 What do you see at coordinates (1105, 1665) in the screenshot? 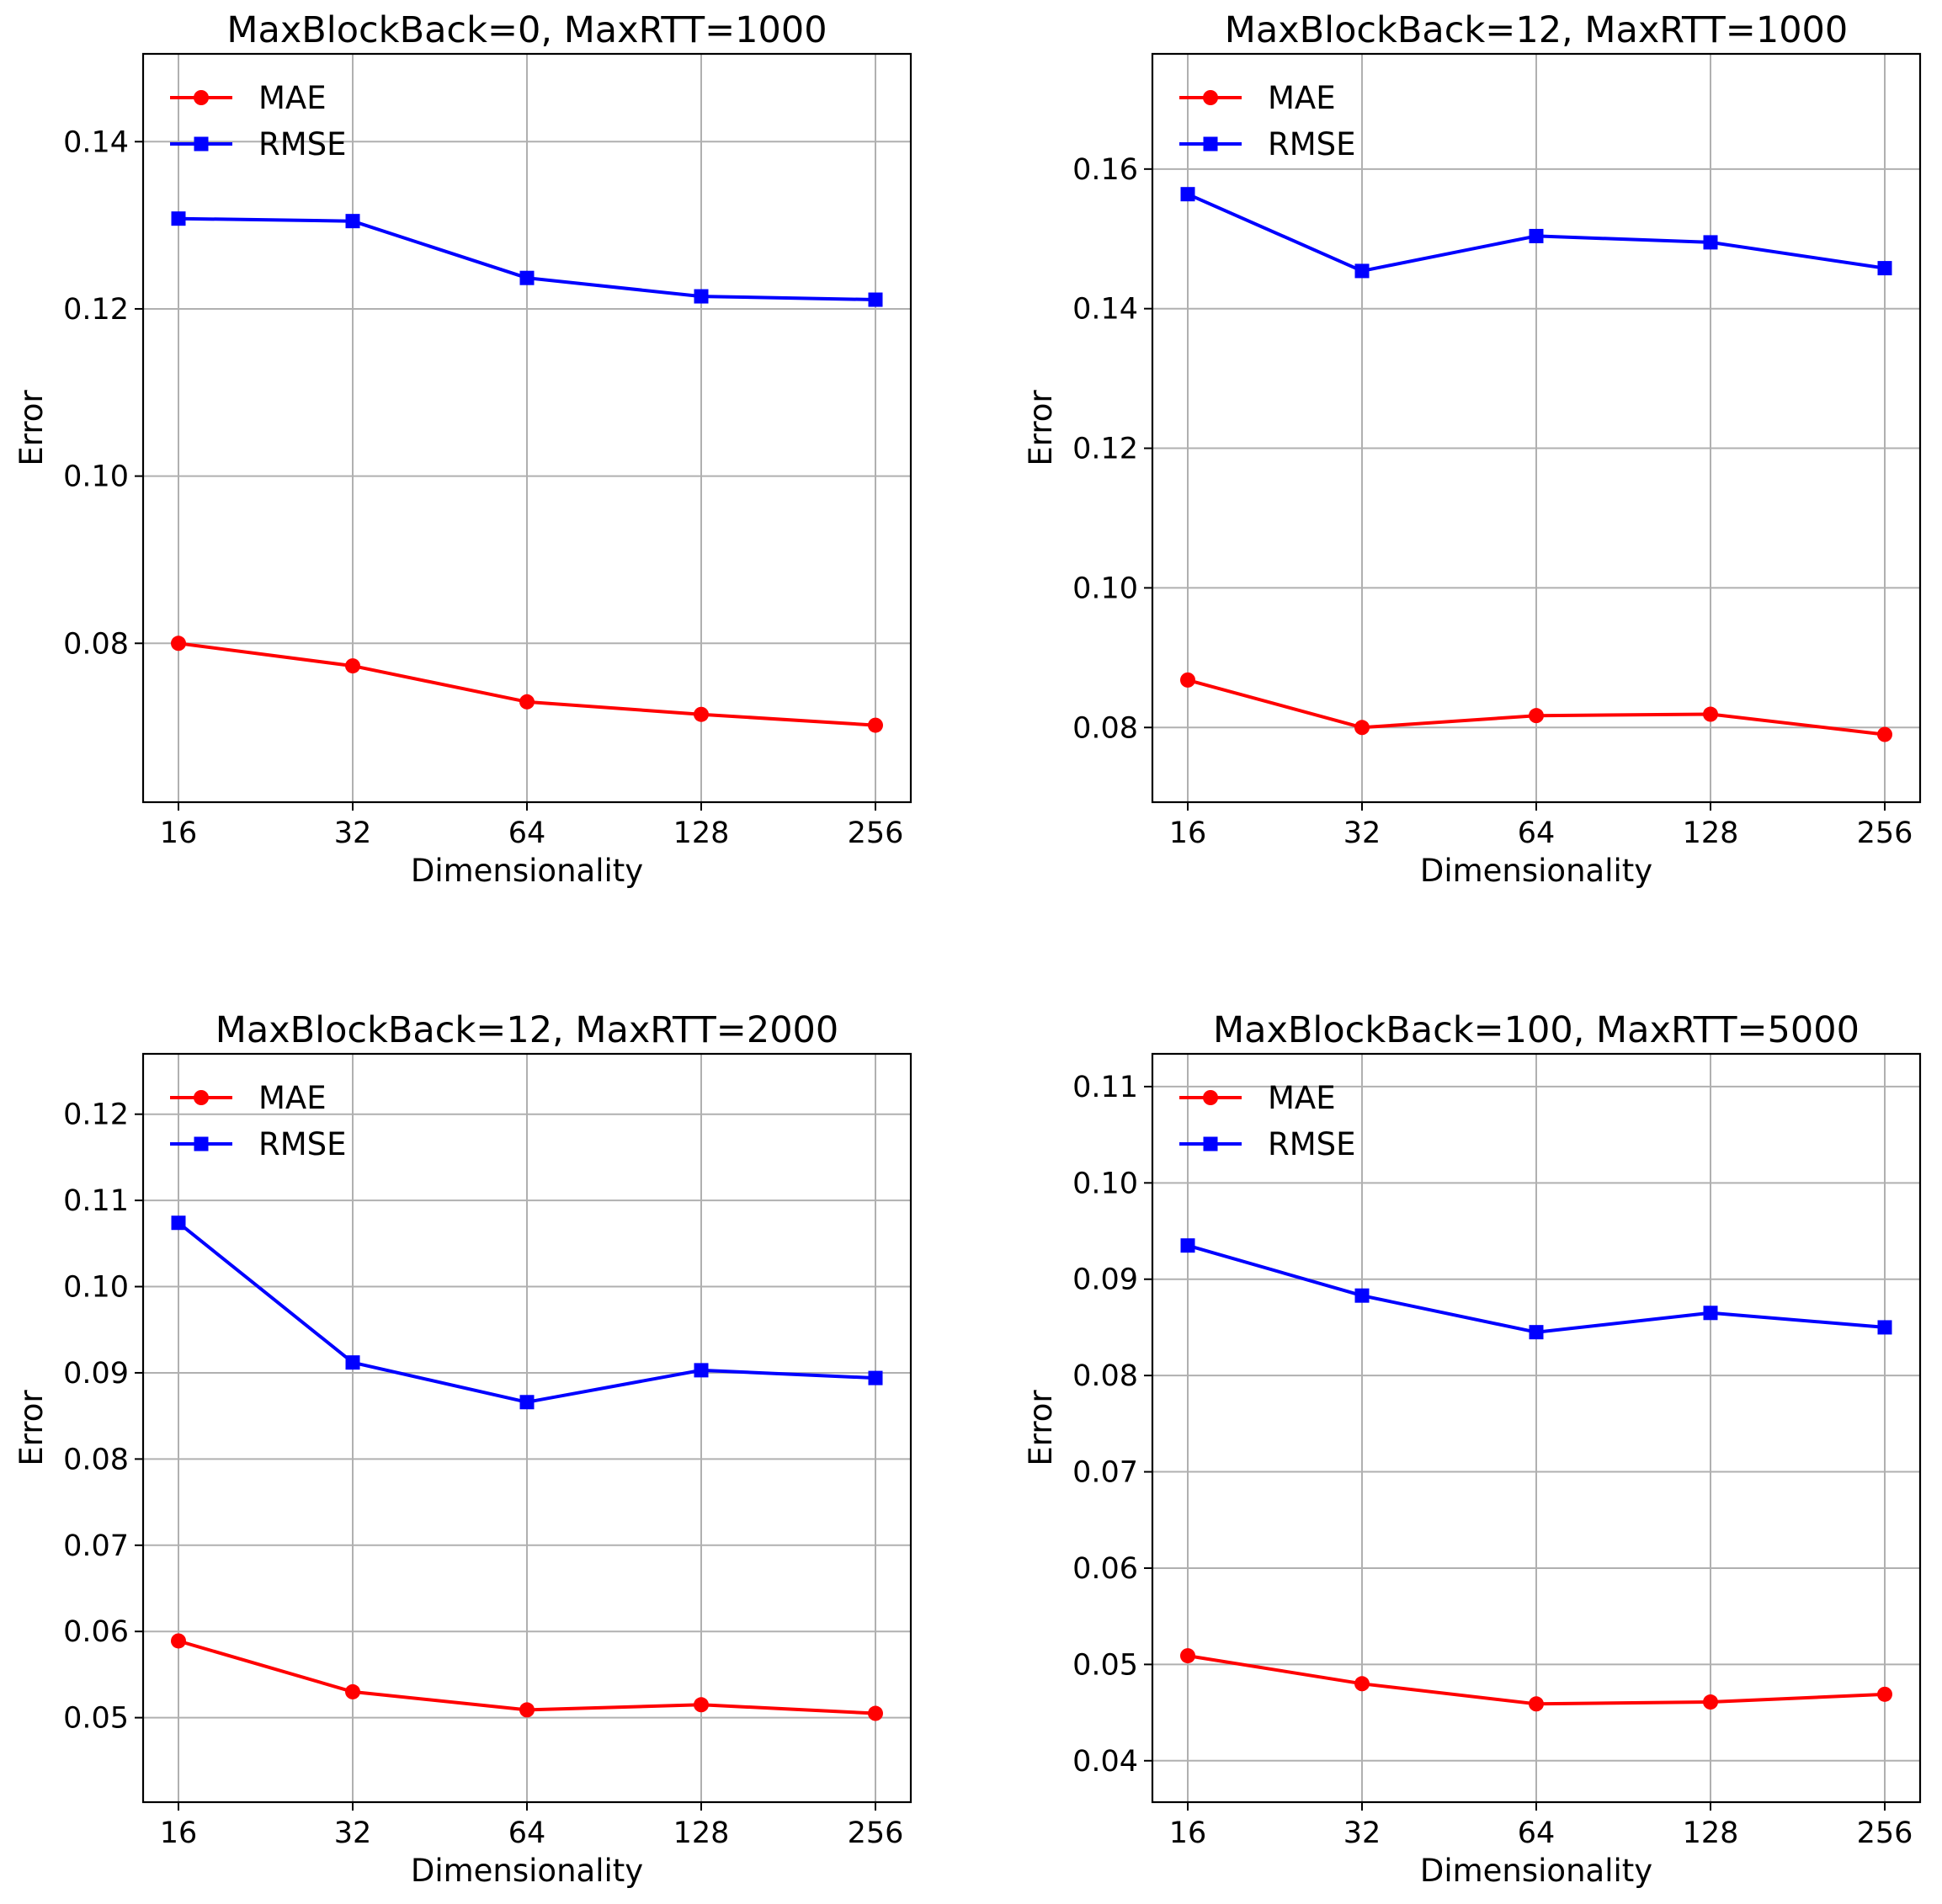
I see `y-tick-label: 0.05` at bounding box center [1105, 1665].